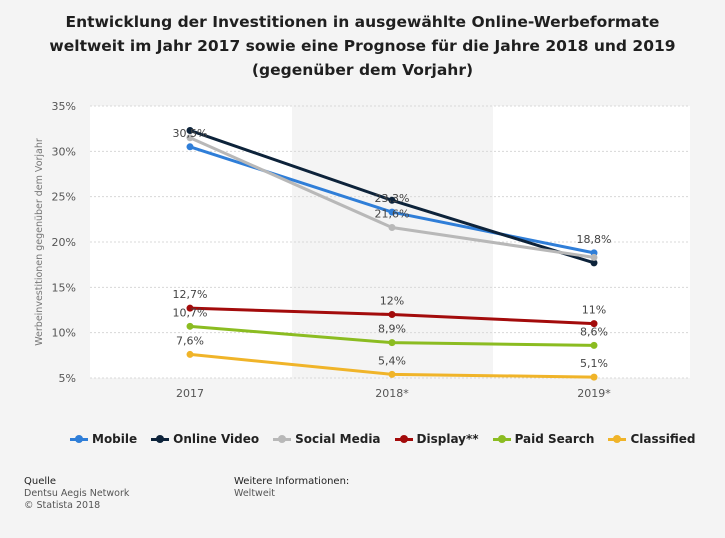 The image size is (725, 538). I want to click on data-label: 23,3%, so click(392, 198).